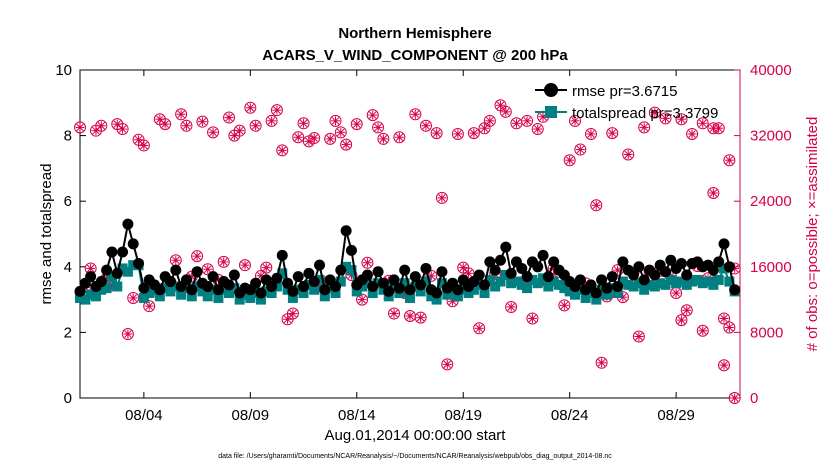 This screenshot has height=470, width=830. What do you see at coordinates (771, 70) in the screenshot?
I see `y2-tick-label: 40000` at bounding box center [771, 70].